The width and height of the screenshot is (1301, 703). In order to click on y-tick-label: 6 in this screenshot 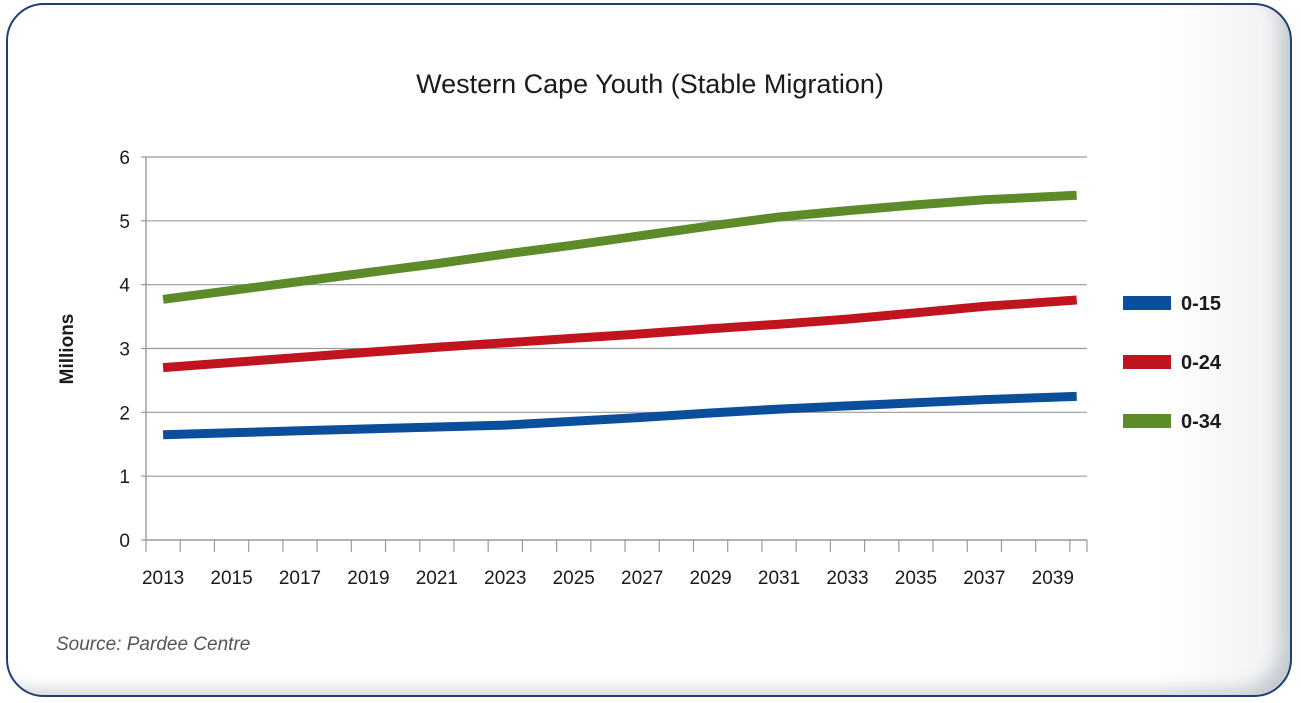, I will do `click(124, 158)`.